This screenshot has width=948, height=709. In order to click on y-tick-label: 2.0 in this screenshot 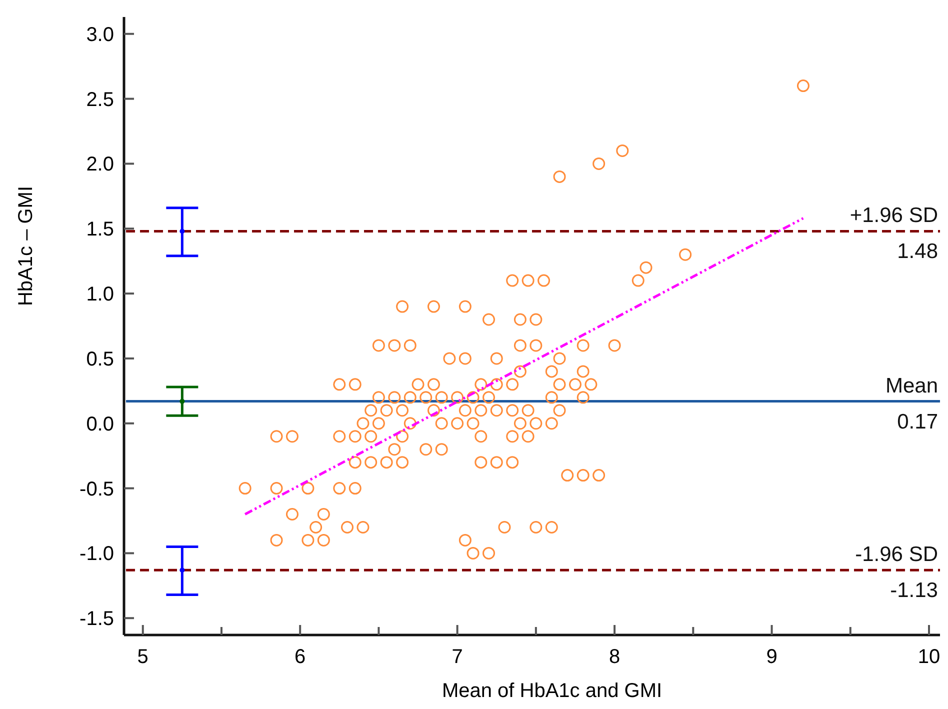, I will do `click(100, 165)`.